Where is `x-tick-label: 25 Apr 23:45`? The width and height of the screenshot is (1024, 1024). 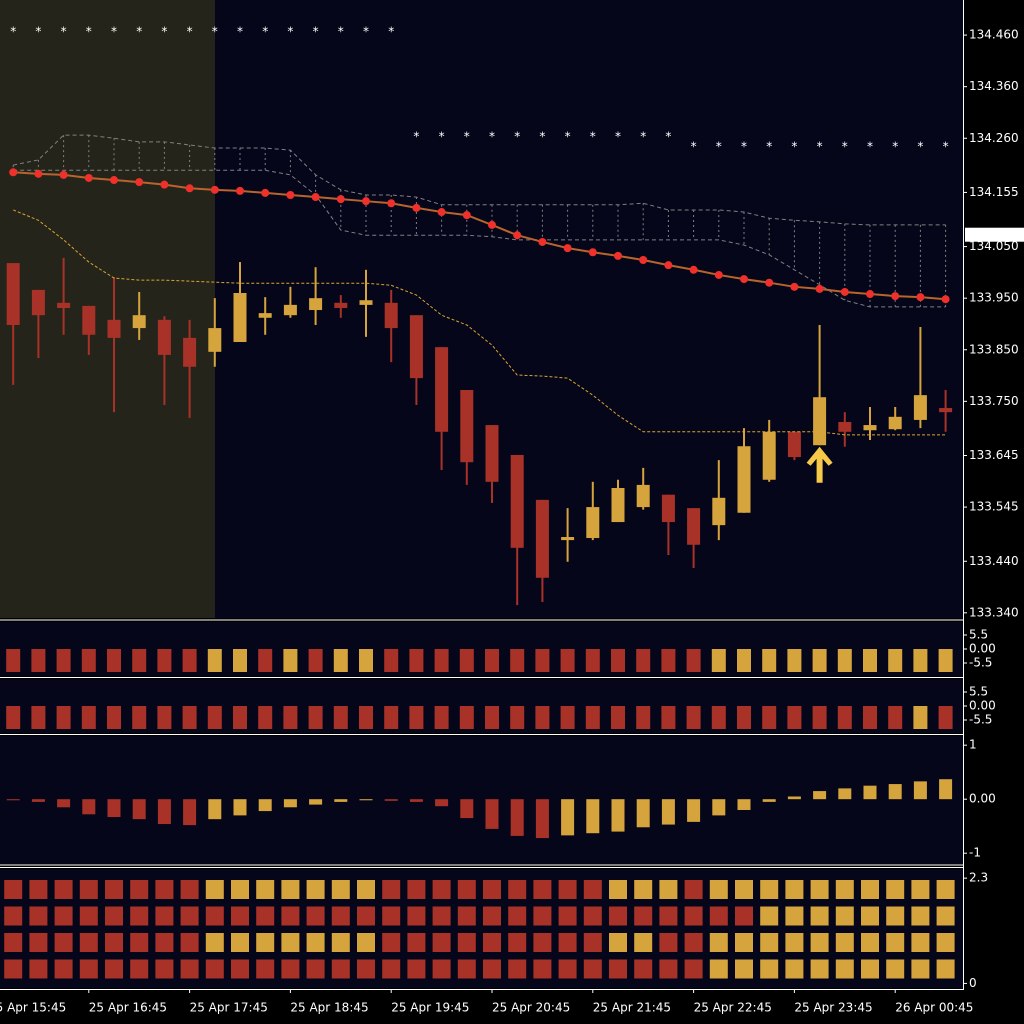 x-tick-label: 25 Apr 23:45 is located at coordinates (833, 1008).